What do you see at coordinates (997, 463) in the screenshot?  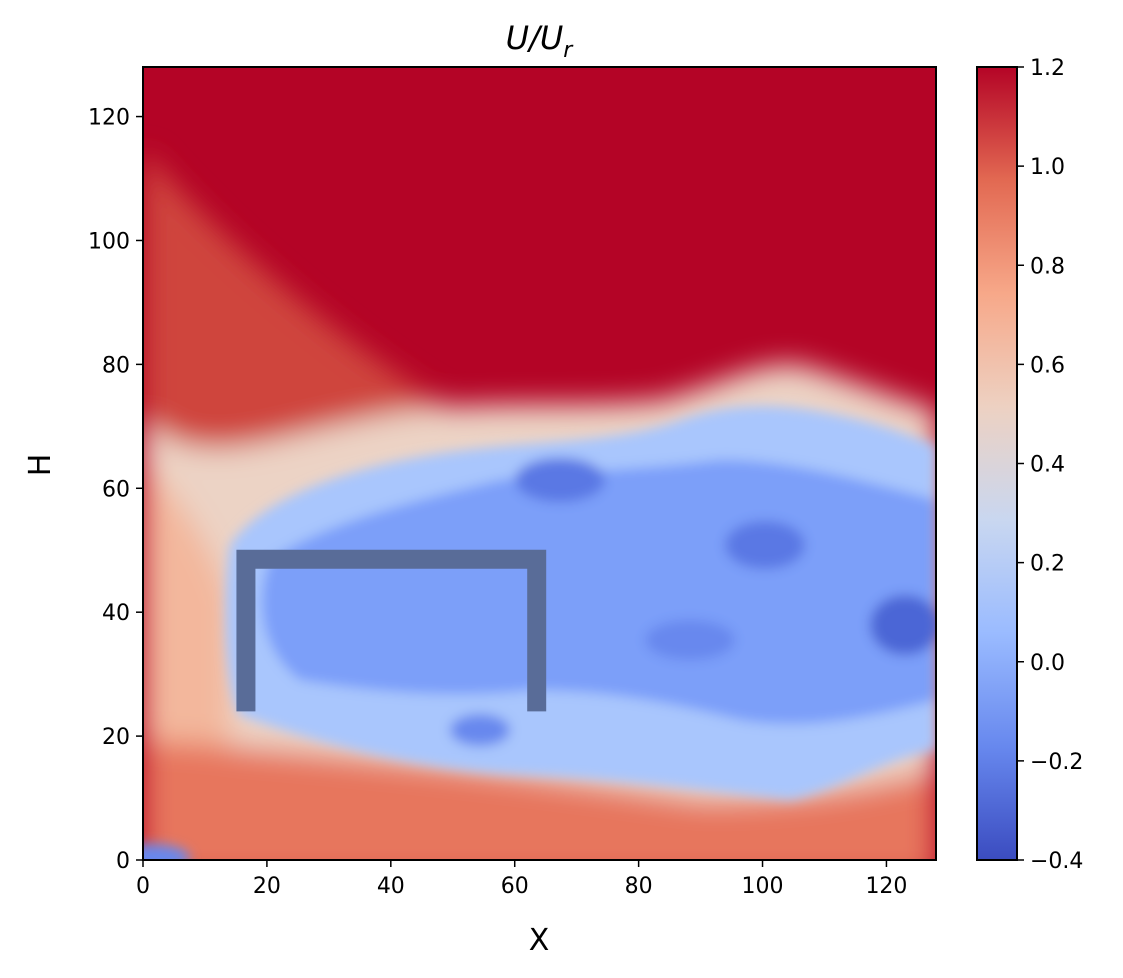 I see `colorbar` at bounding box center [997, 463].